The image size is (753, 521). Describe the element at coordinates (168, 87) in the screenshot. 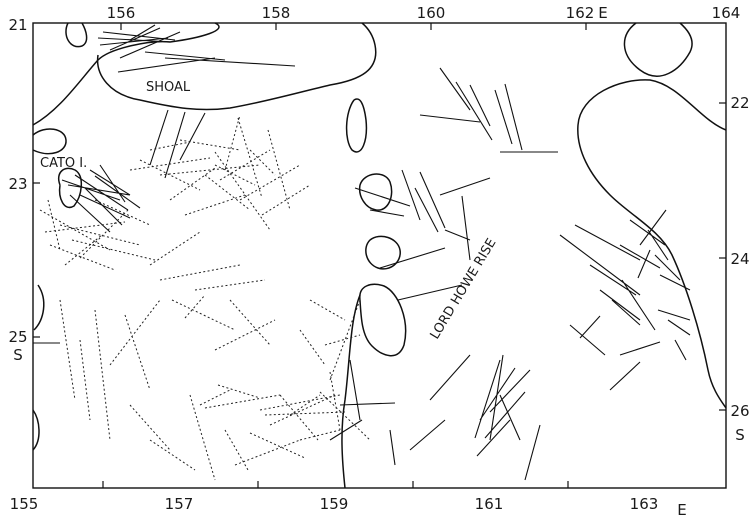

I see `place-label-shoal: SHOAL` at that location.